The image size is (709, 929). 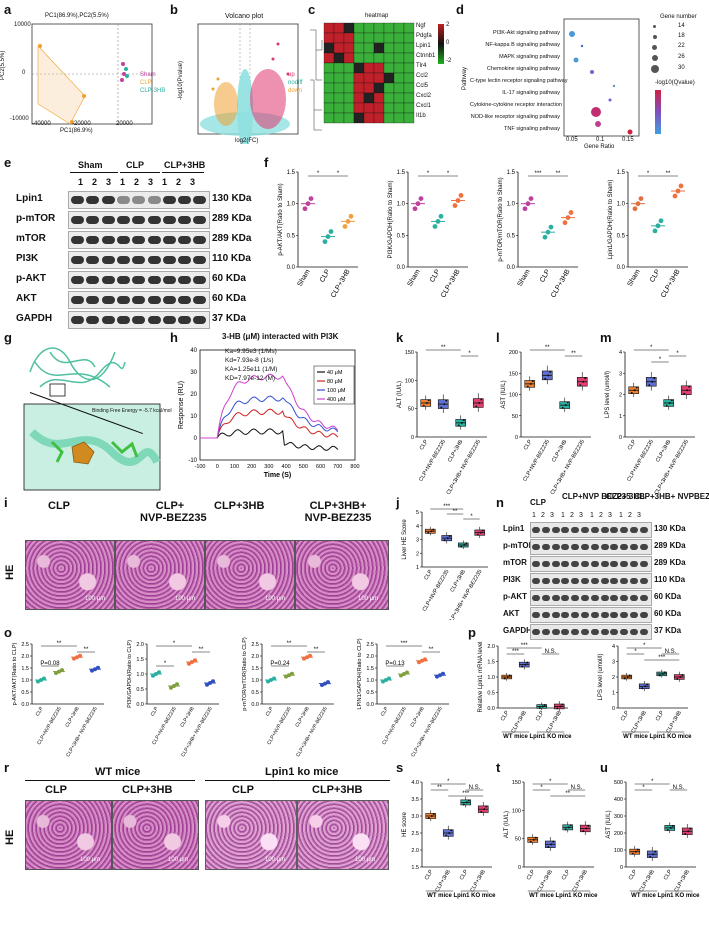 What do you see at coordinates (560, 451) in the screenshot?
I see `x-tick-label: CLP+3HB` at bounding box center [560, 451].